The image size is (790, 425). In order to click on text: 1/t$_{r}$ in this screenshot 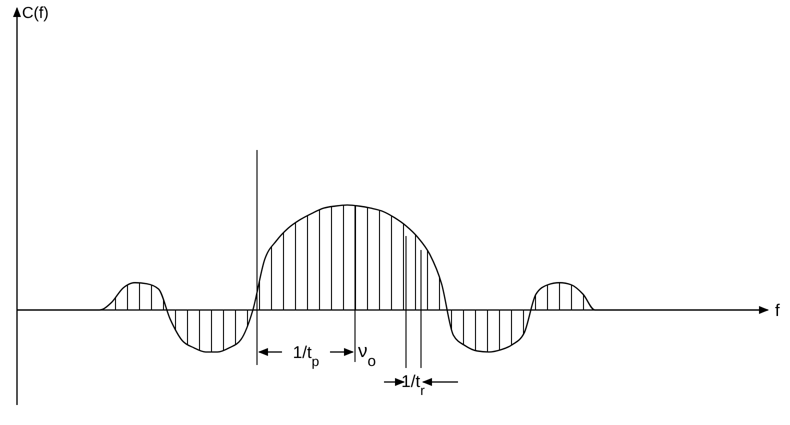, I will do `click(413, 385)`.